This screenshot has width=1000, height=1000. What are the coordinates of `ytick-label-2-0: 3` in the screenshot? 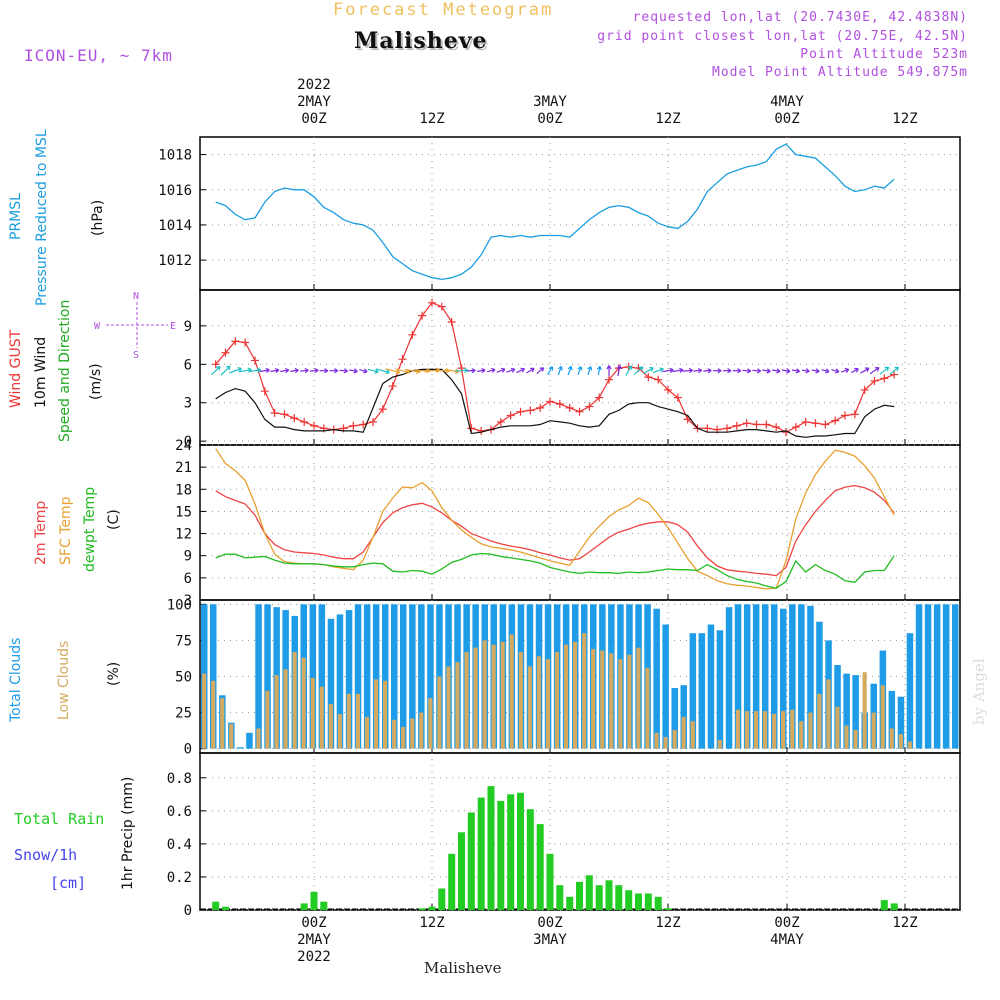 It's located at (188, 601).